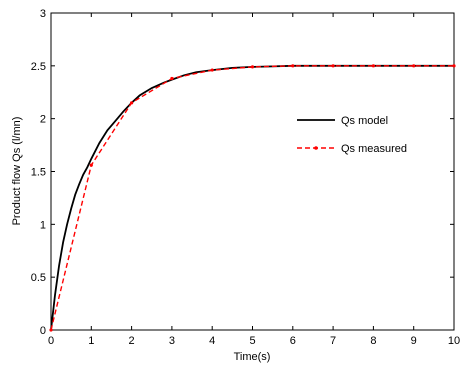 This screenshot has width=460, height=365. What do you see at coordinates (316, 148) in the screenshot?
I see `legend-marker` at bounding box center [316, 148].